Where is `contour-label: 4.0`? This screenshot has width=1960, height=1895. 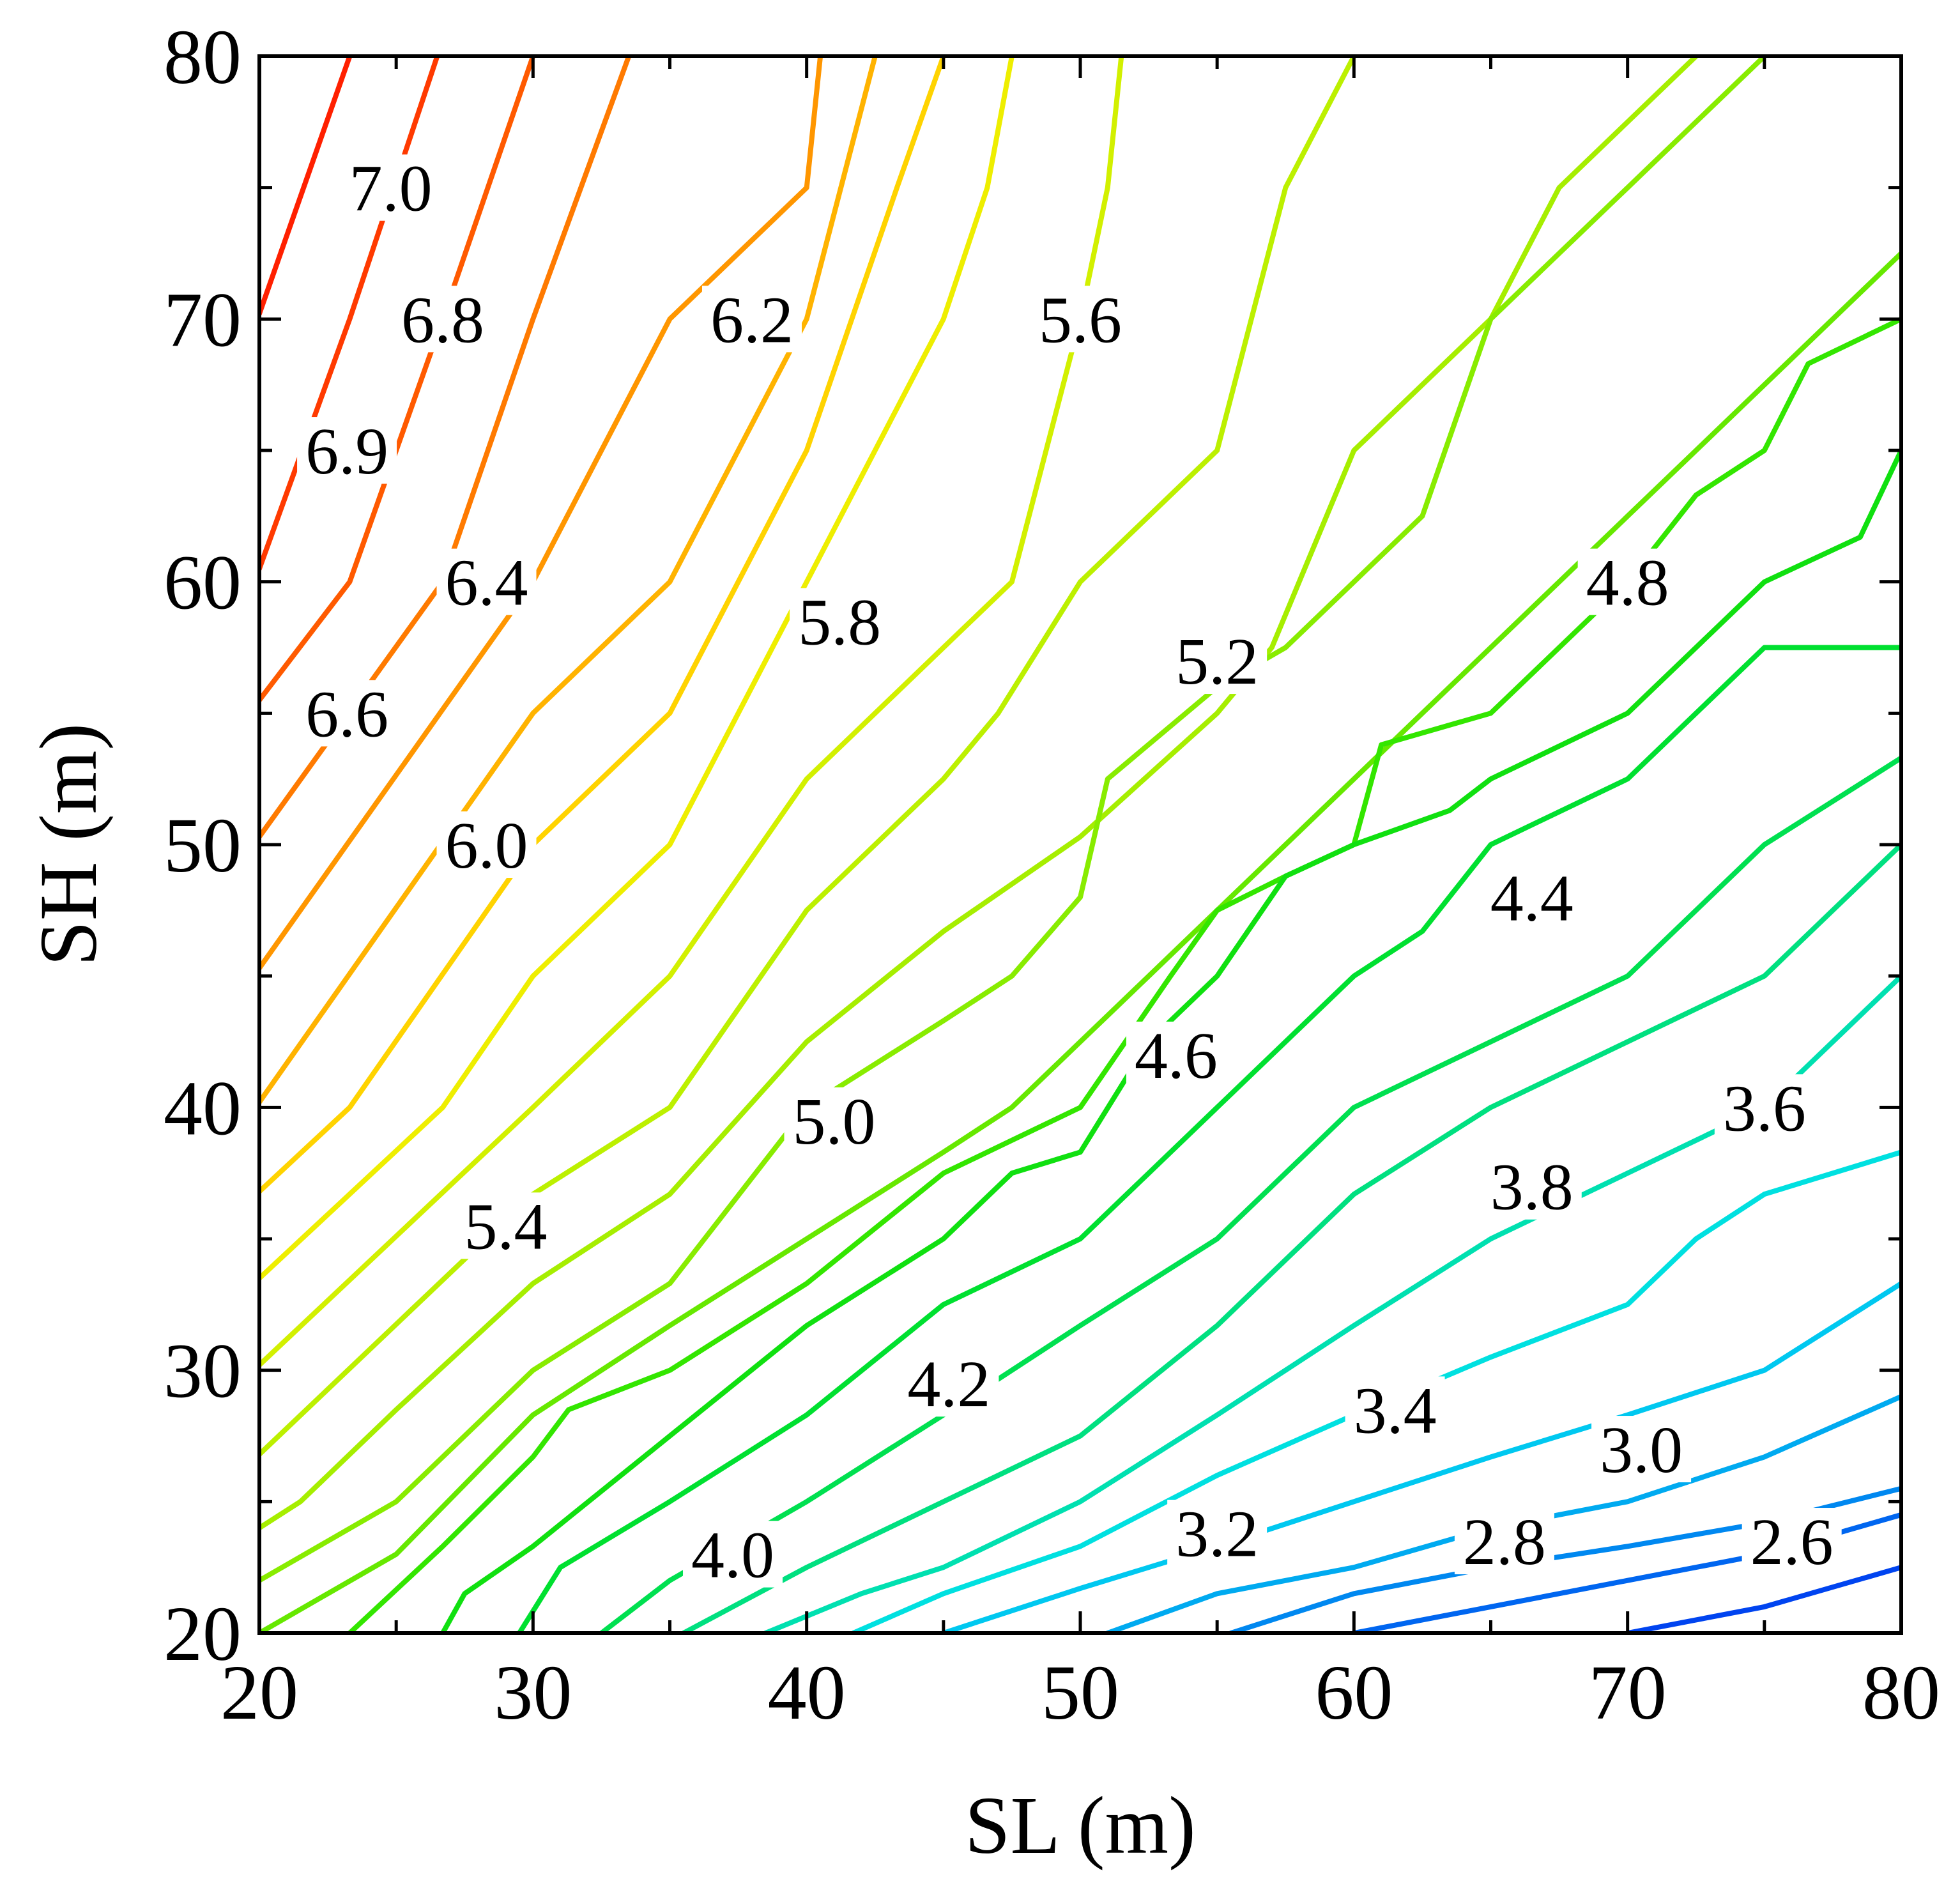 contour-label: 4.0 is located at coordinates (732, 1555).